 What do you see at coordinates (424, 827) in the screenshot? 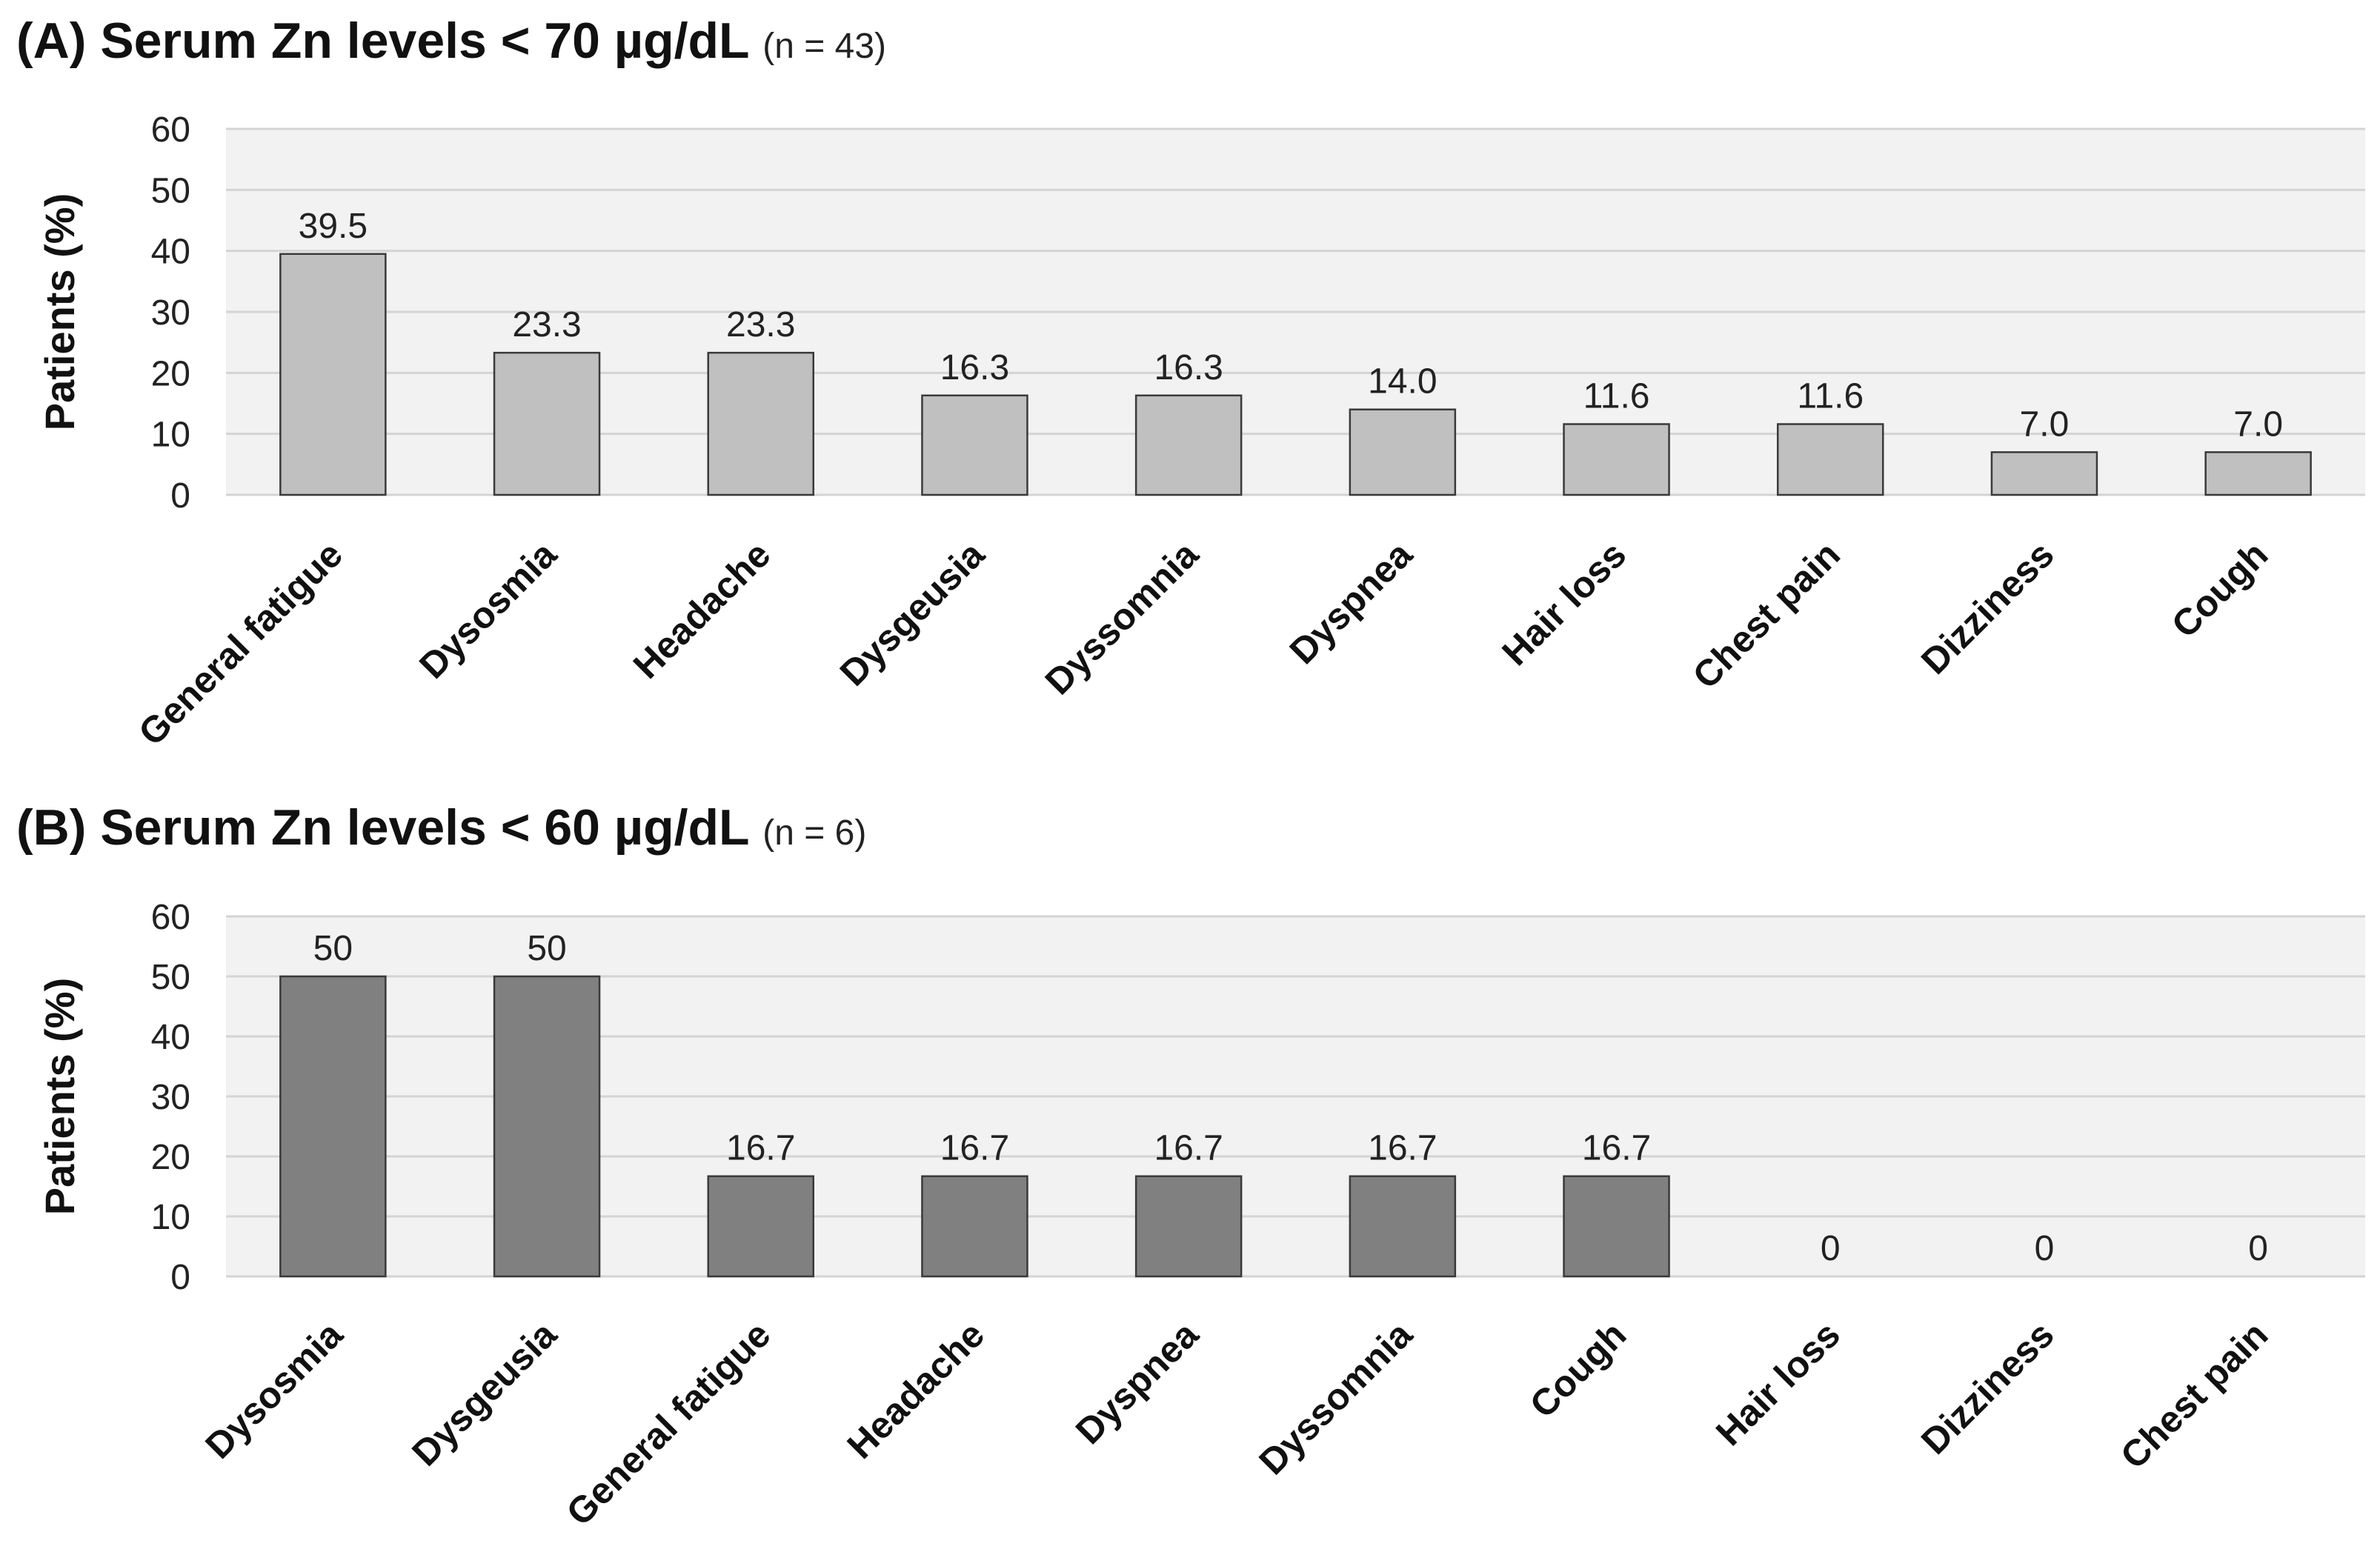
I see `title-text: Serum Zn levels < 60 µg/dL` at bounding box center [424, 827].